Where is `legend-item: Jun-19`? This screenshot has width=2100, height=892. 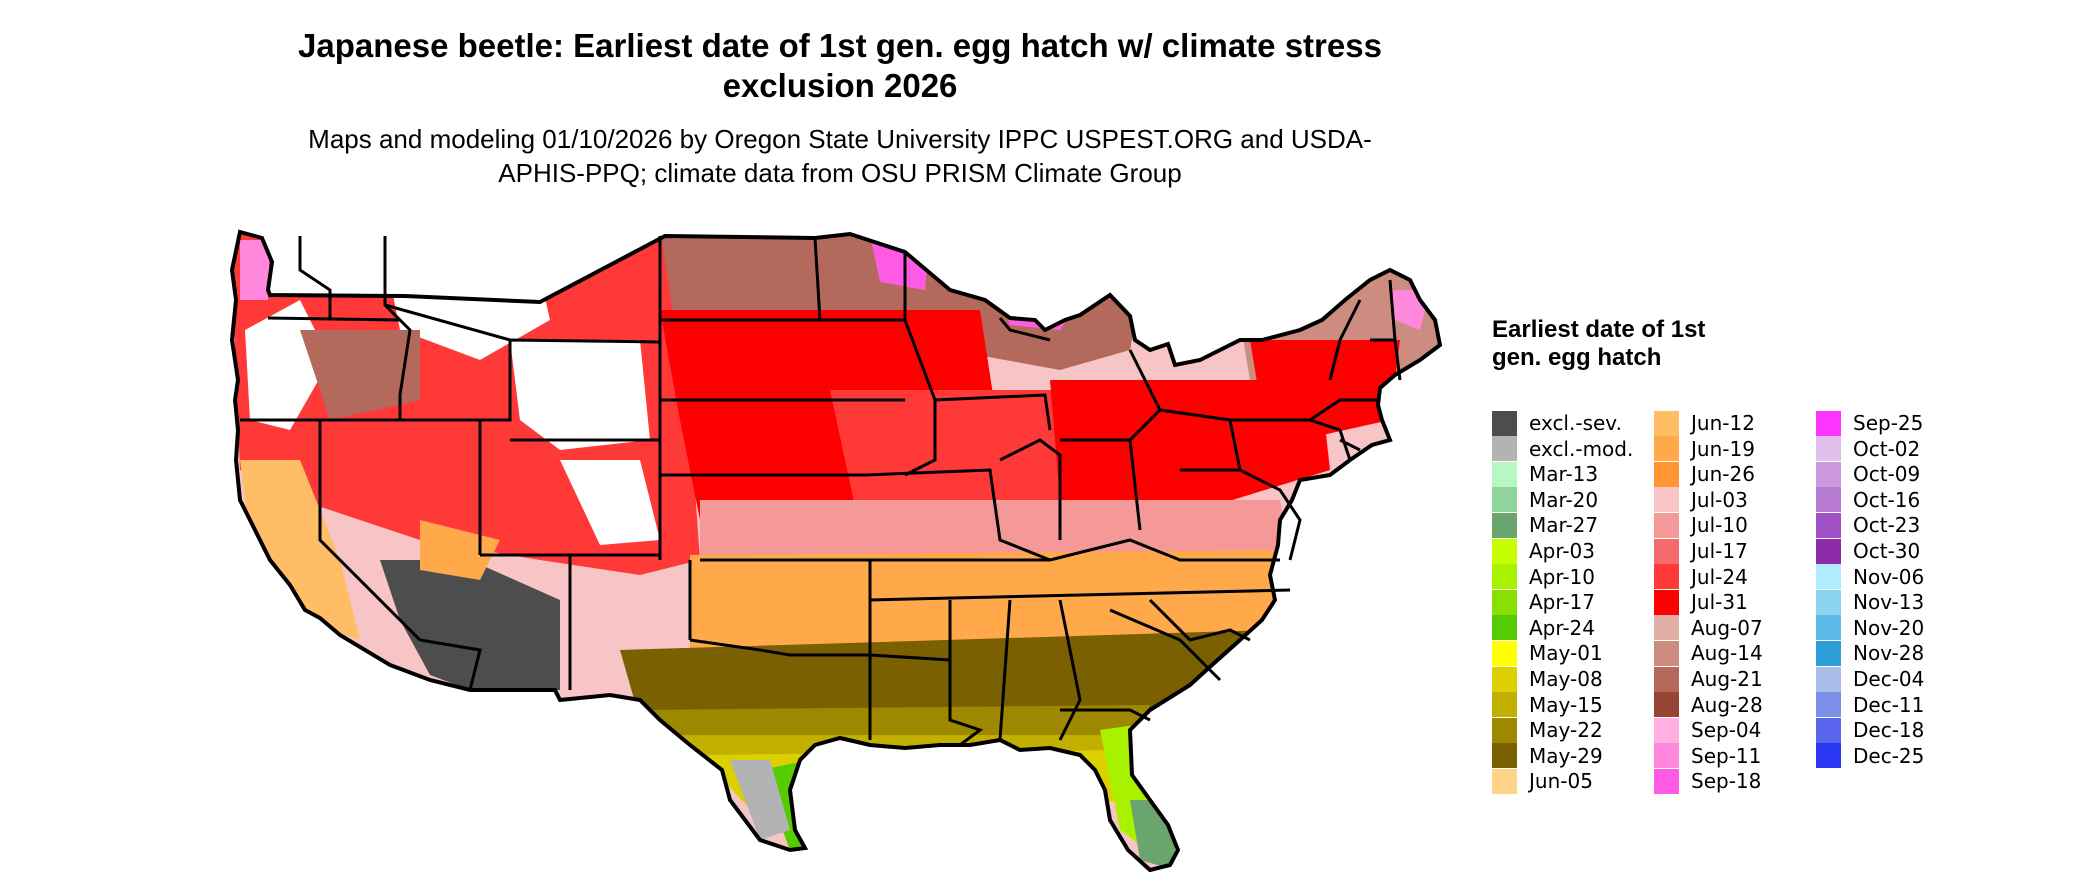 legend-item: Jun-19 is located at coordinates (1704, 449).